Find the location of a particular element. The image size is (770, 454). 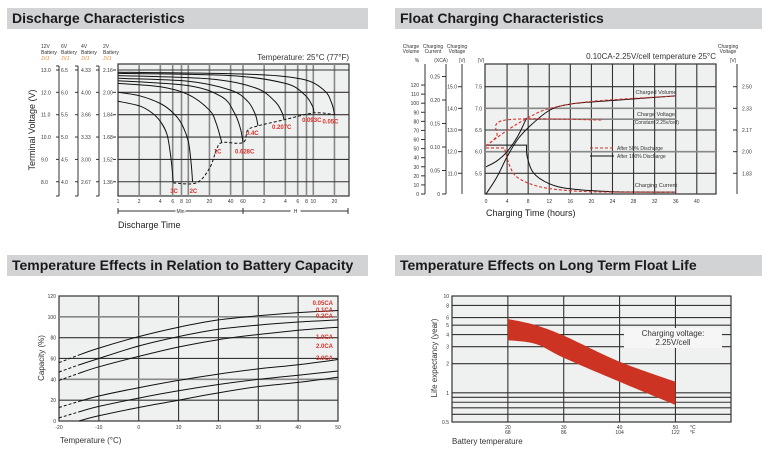

rate-label: 3.0CA is located at coordinates (325, 359).